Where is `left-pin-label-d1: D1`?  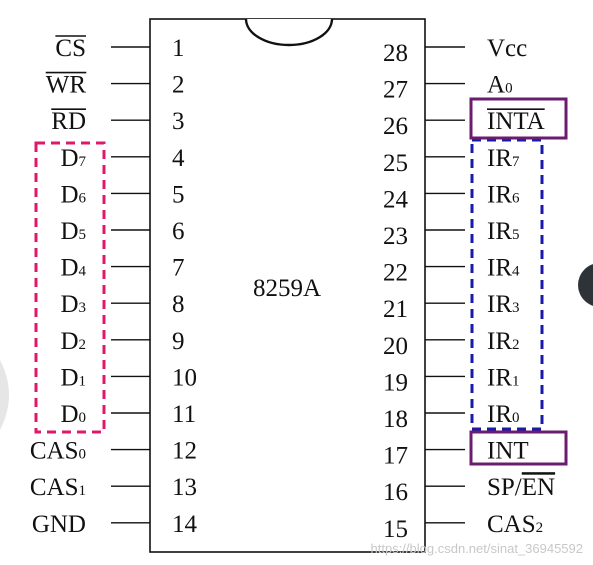
left-pin-label-d1: D1 is located at coordinates (73, 377).